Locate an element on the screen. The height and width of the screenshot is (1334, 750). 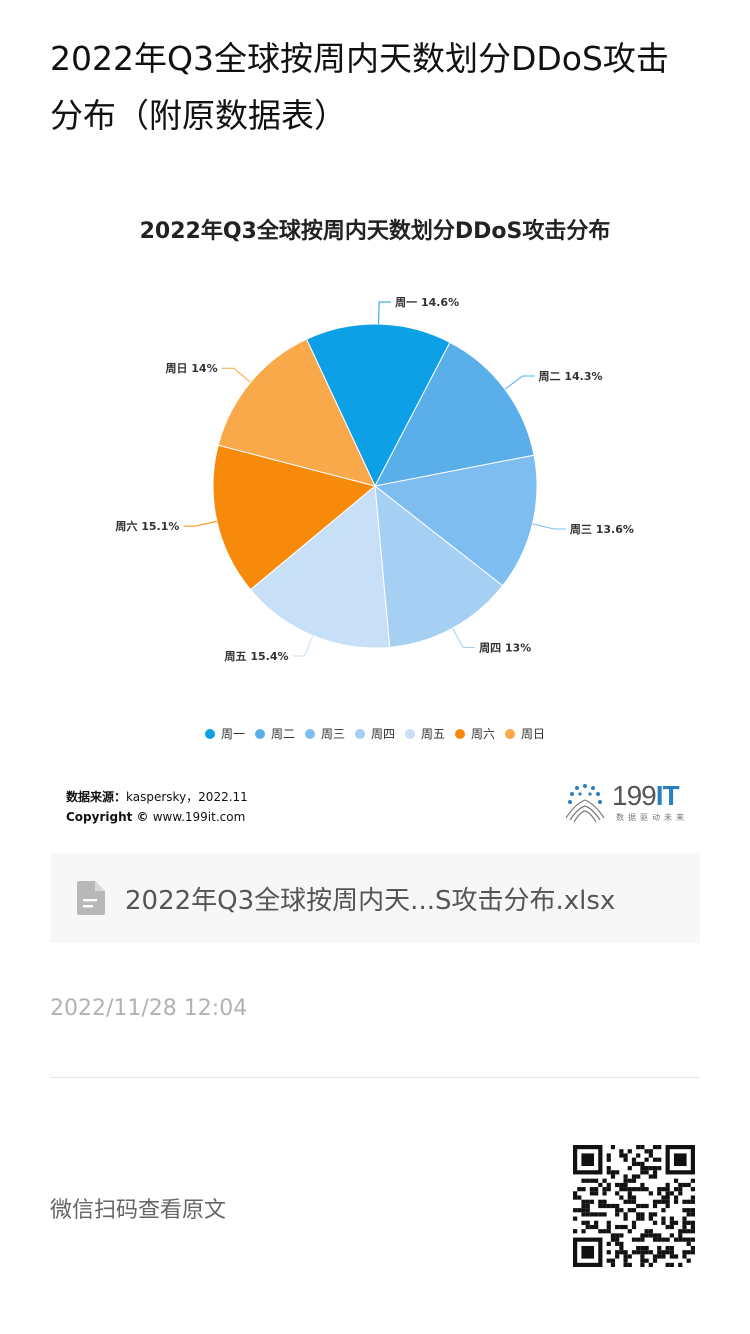
pie-data-label-6: 周六 15.1% is located at coordinates (147, 526).